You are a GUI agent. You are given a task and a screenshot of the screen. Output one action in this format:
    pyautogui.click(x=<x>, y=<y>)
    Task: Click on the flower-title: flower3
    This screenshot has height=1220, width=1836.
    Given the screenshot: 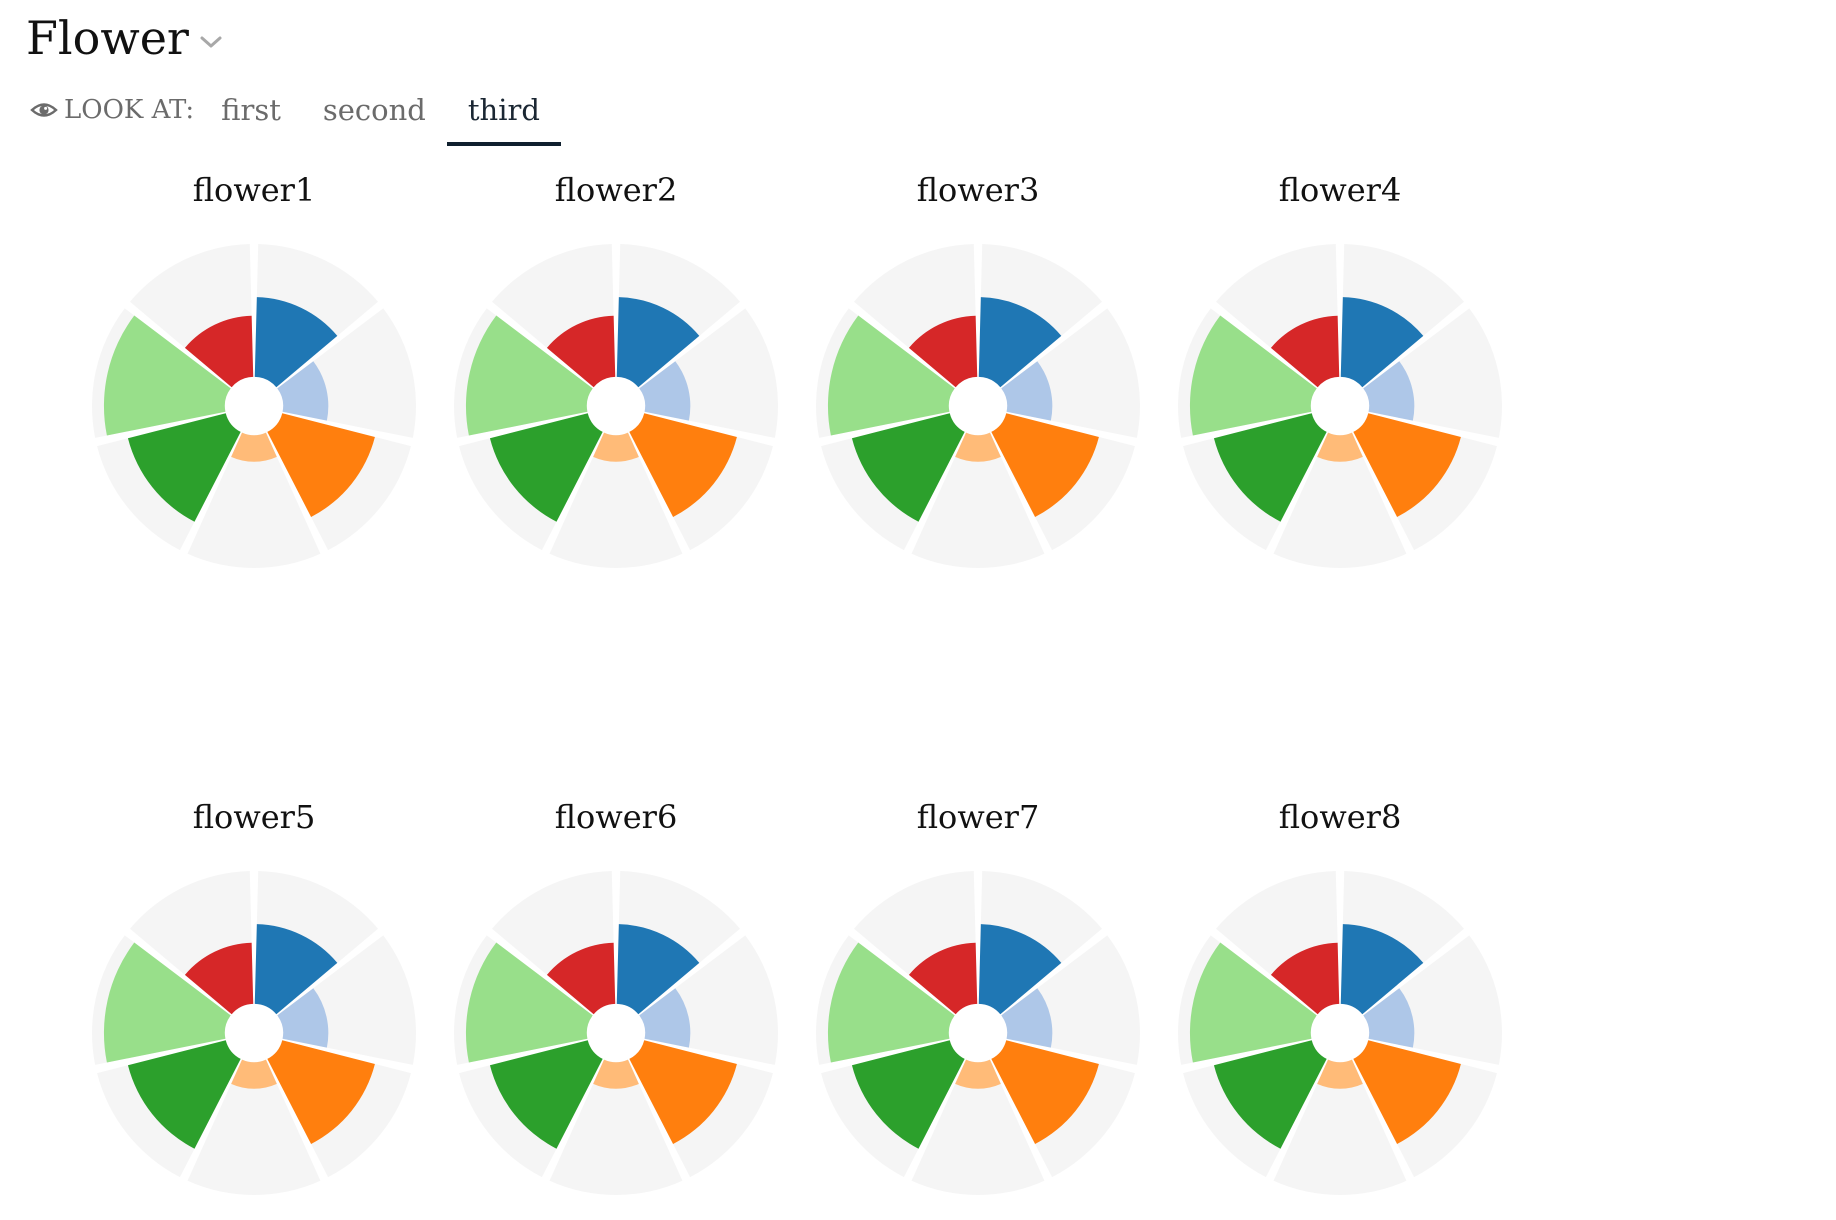 What is the action you would take?
    pyautogui.click(x=978, y=190)
    